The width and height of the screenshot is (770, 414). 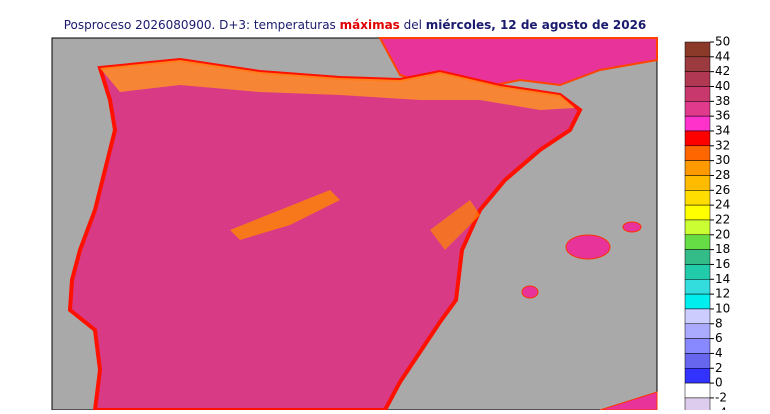 What do you see at coordinates (719, 323) in the screenshot?
I see `colorbar-label: 8` at bounding box center [719, 323].